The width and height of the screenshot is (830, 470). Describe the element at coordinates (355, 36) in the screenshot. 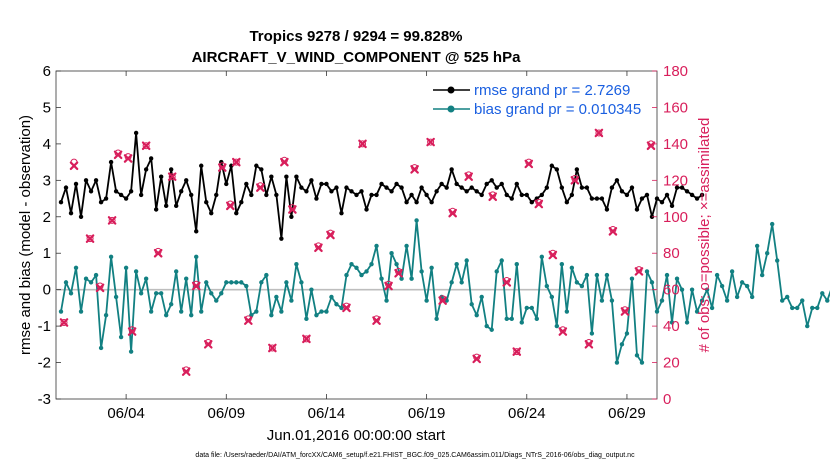

I see `chart-title: Tropics 9278 / 9294 = 99.828%` at that location.